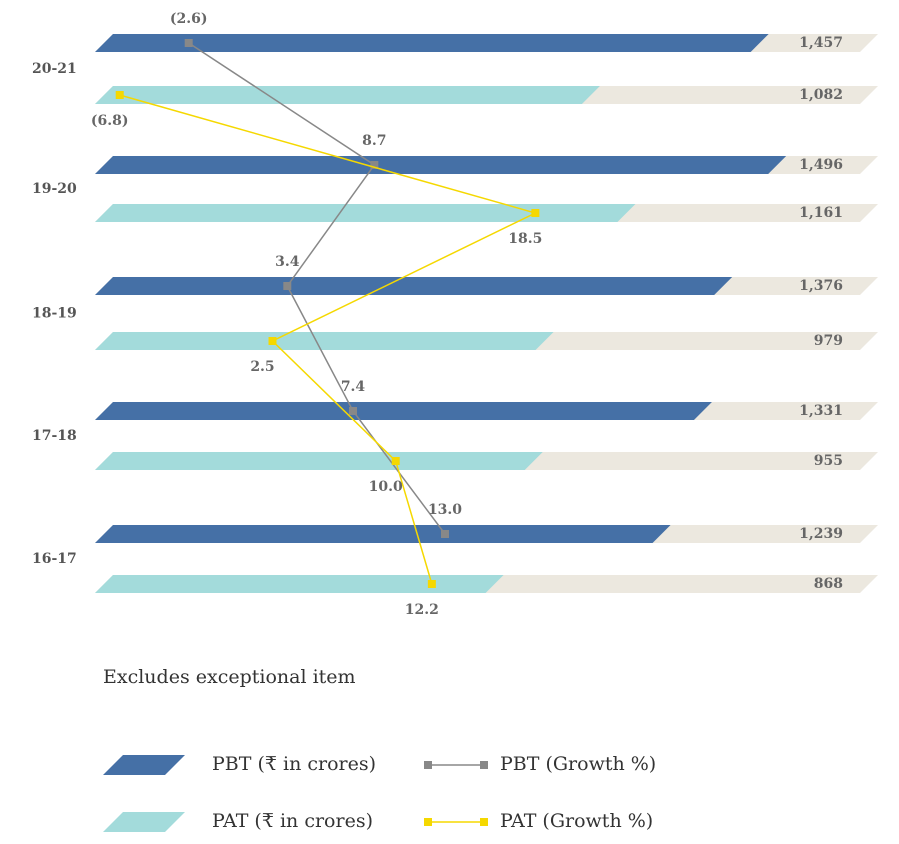 Image resolution: width=899 pixels, height=844 pixels. I want to click on category-label: 20-21, so click(54, 69).